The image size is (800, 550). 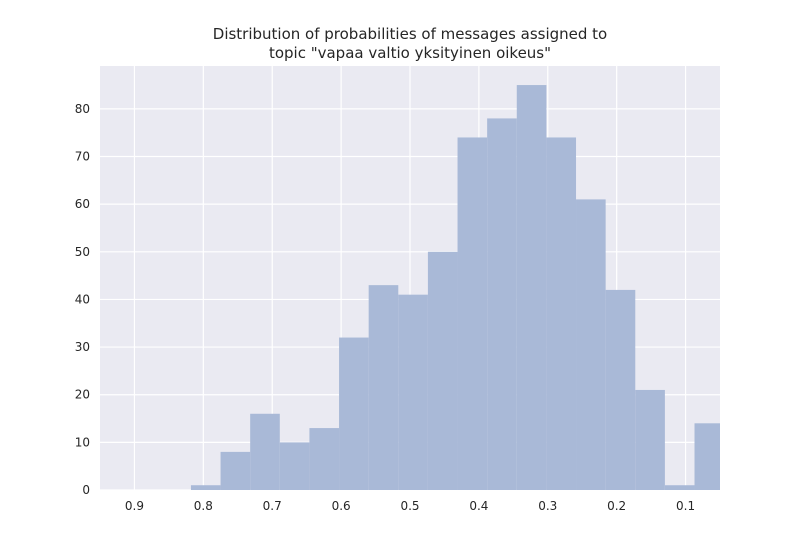 What do you see at coordinates (82, 252) in the screenshot?
I see `y-tick-label: 50` at bounding box center [82, 252].